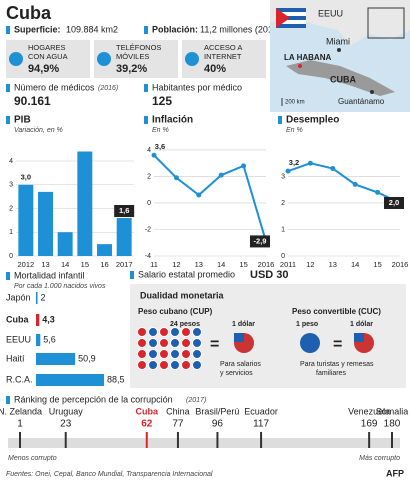 This screenshot has height=480, width=410. I want to click on value-label: 5,6, so click(49, 339).